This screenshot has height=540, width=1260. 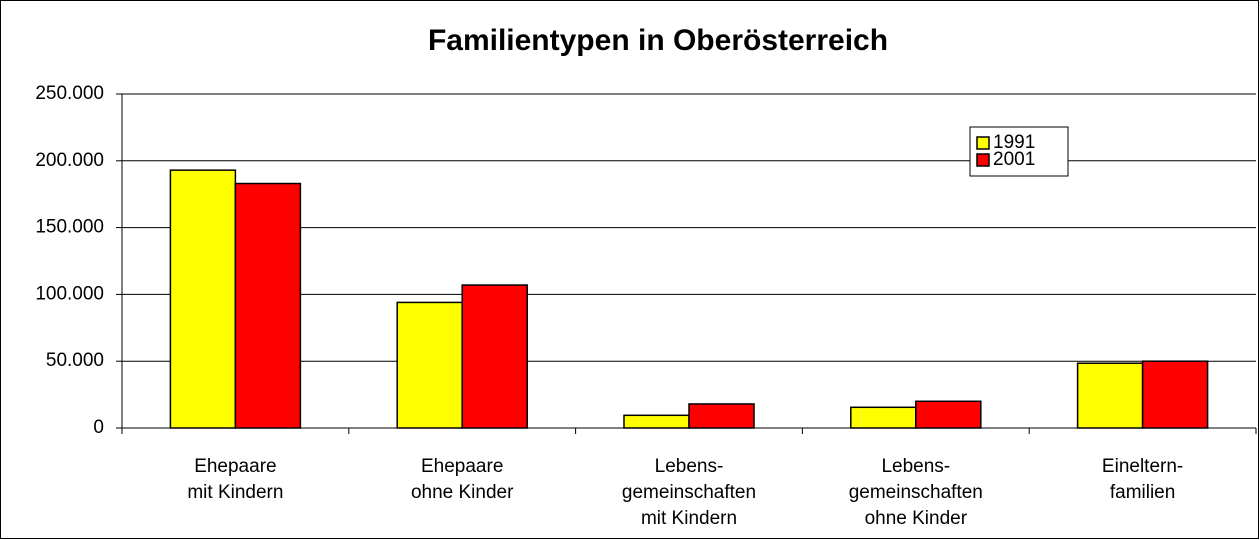 I want to click on x-tick-label: Eineltern-familien, so click(x=1142, y=479).